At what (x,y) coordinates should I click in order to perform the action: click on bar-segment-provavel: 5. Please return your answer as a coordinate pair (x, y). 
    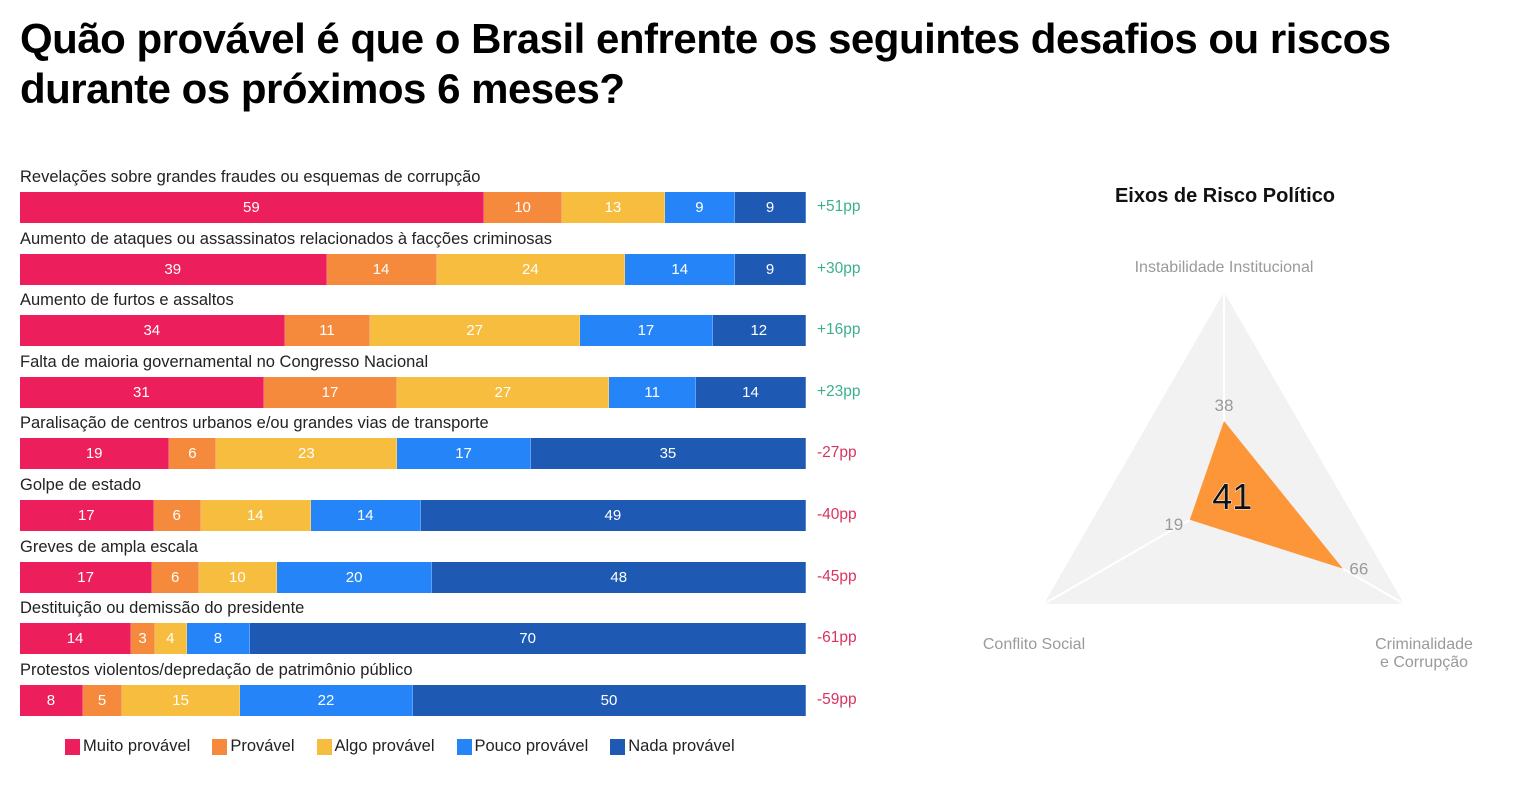
    Looking at the image, I should click on (102, 700).